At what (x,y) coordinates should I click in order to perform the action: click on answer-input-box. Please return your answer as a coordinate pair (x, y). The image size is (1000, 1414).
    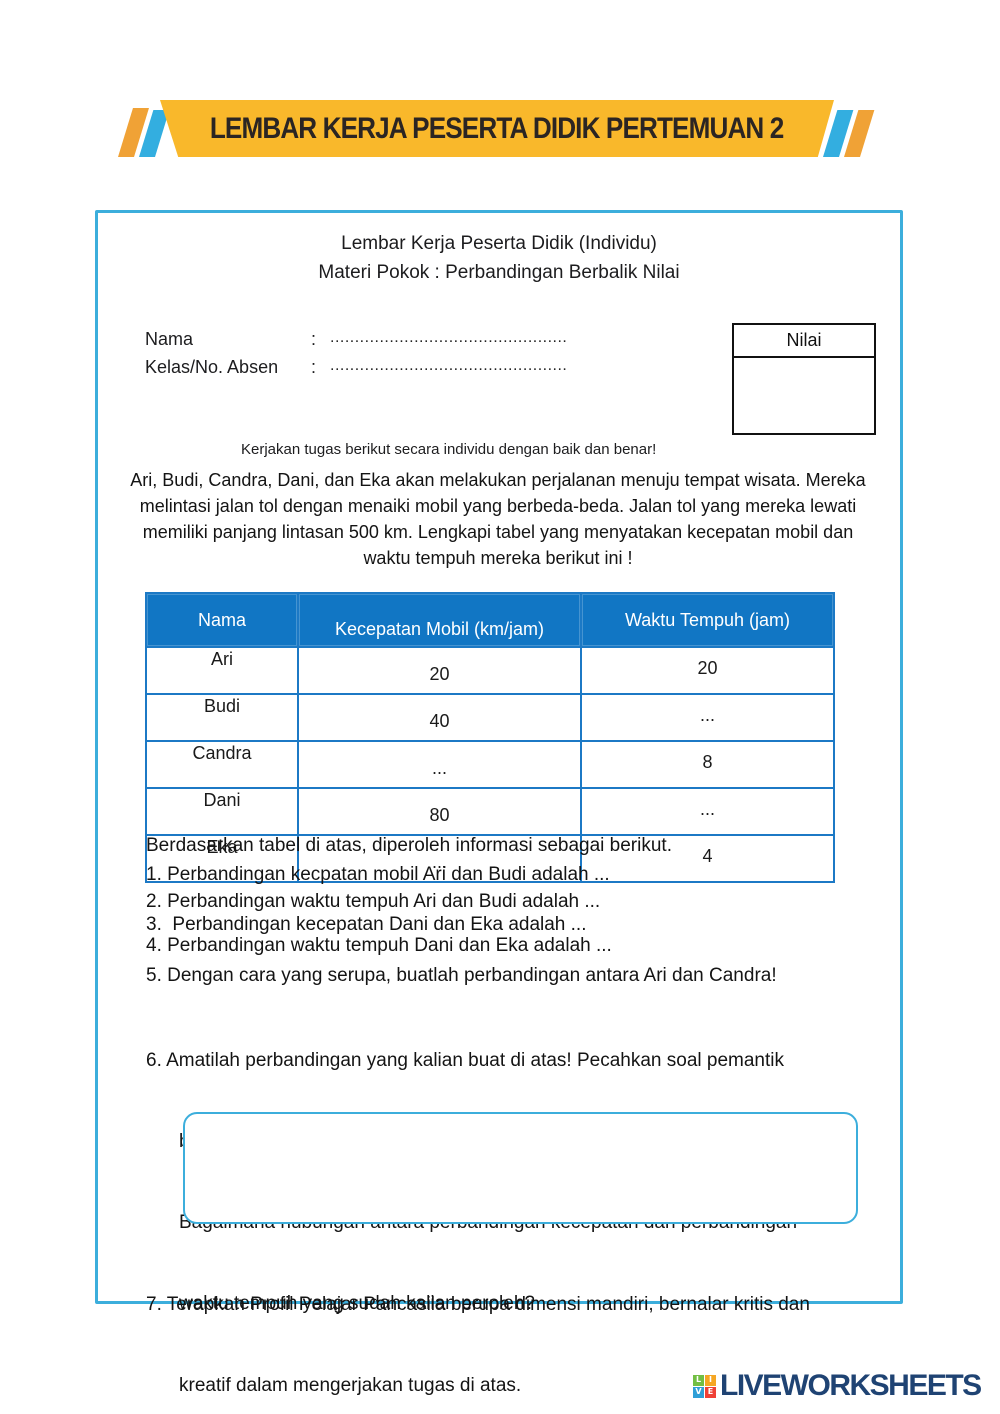
    Looking at the image, I should click on (520, 1168).